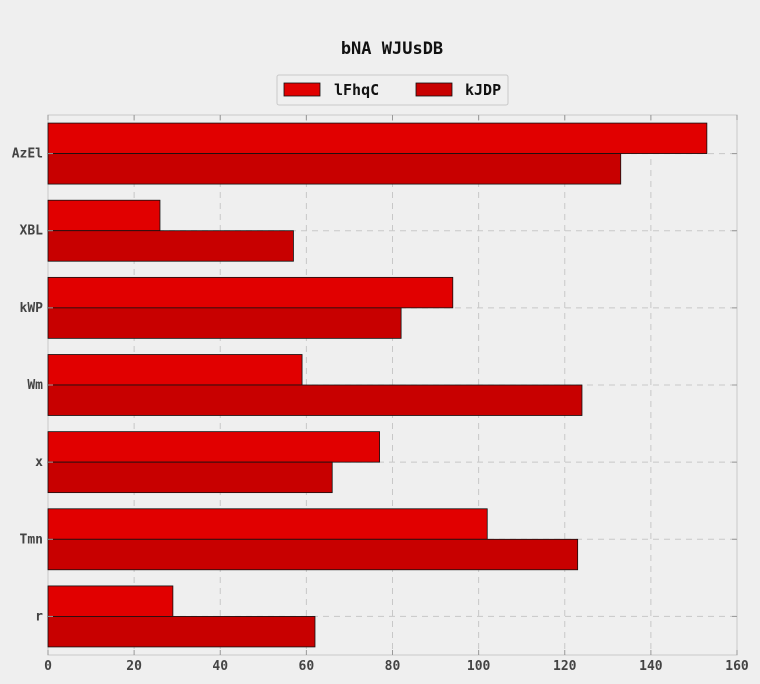 This screenshot has width=760, height=684. I want to click on category-label: r, so click(39, 616).